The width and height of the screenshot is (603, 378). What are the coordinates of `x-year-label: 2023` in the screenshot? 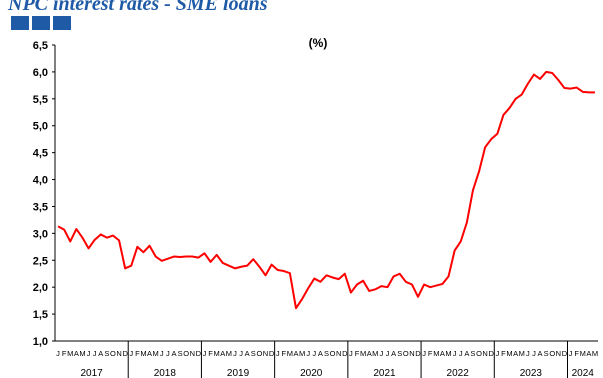 It's located at (531, 373).